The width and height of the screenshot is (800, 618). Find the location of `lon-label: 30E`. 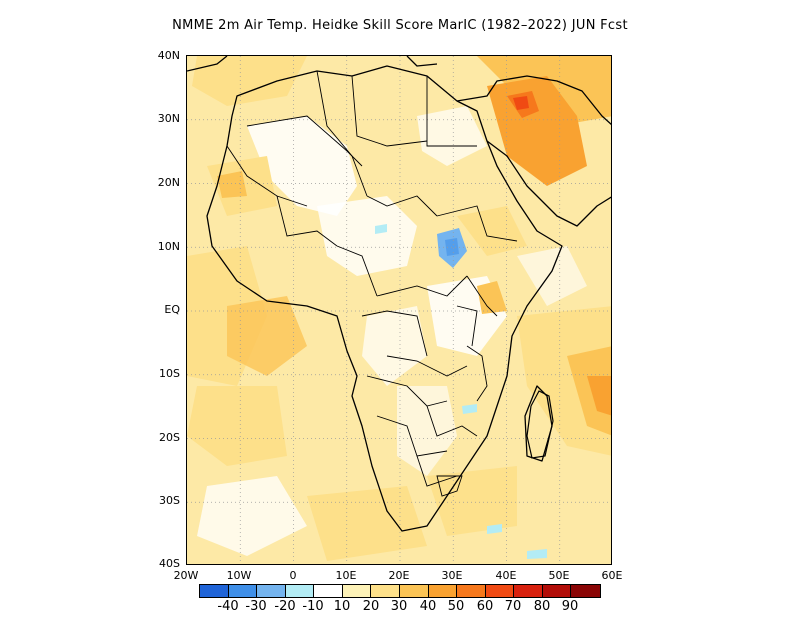

lon-label: 30E is located at coordinates (452, 575).